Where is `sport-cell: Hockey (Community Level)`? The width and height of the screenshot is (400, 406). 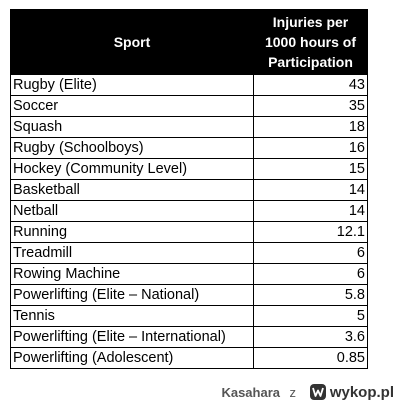 sport-cell: Hockey (Community Level) is located at coordinates (132, 169).